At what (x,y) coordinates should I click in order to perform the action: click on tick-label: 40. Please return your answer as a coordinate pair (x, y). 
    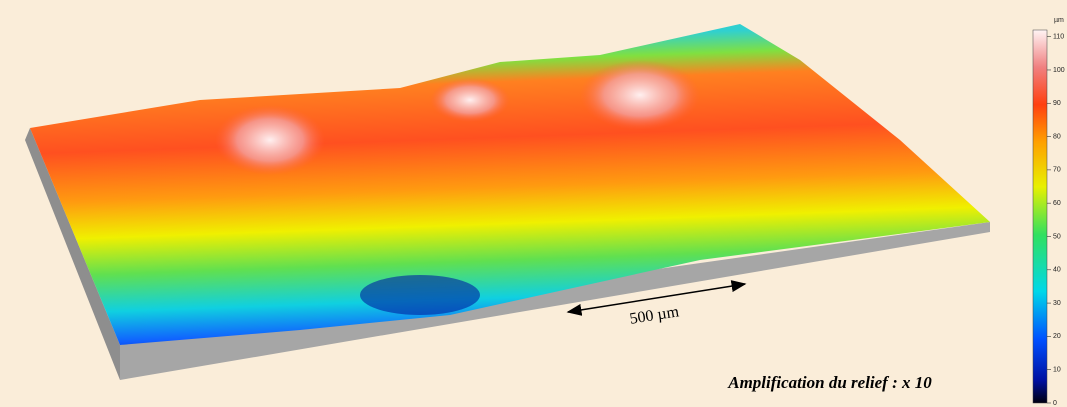
    Looking at the image, I should click on (1057, 270).